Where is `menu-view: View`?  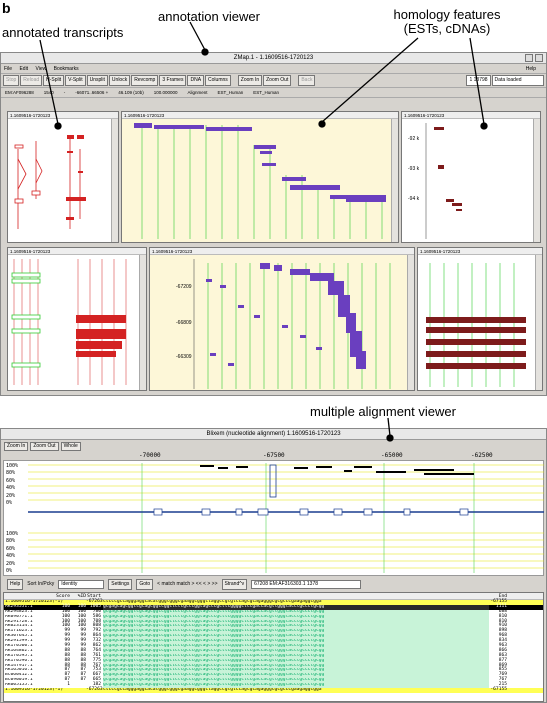 menu-view: View is located at coordinates (41, 69).